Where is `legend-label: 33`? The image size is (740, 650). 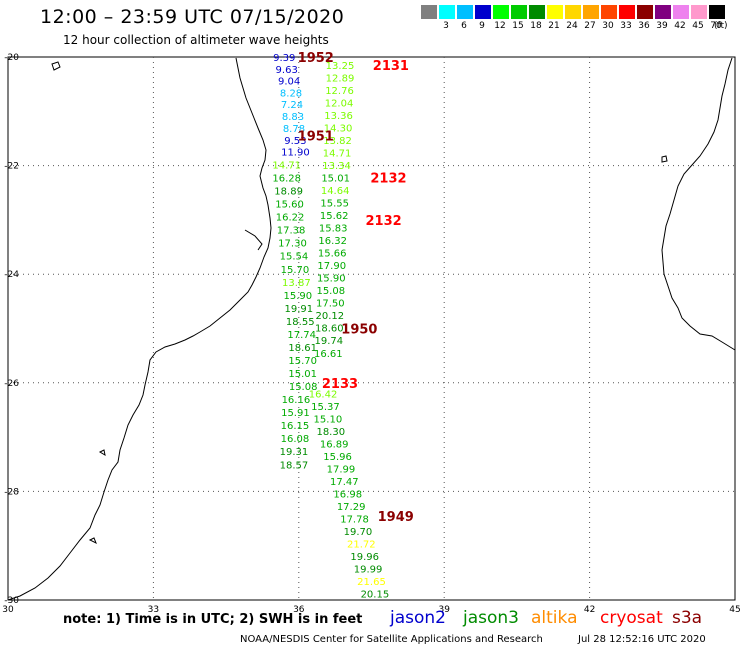 legend-label: 33 is located at coordinates (626, 26).